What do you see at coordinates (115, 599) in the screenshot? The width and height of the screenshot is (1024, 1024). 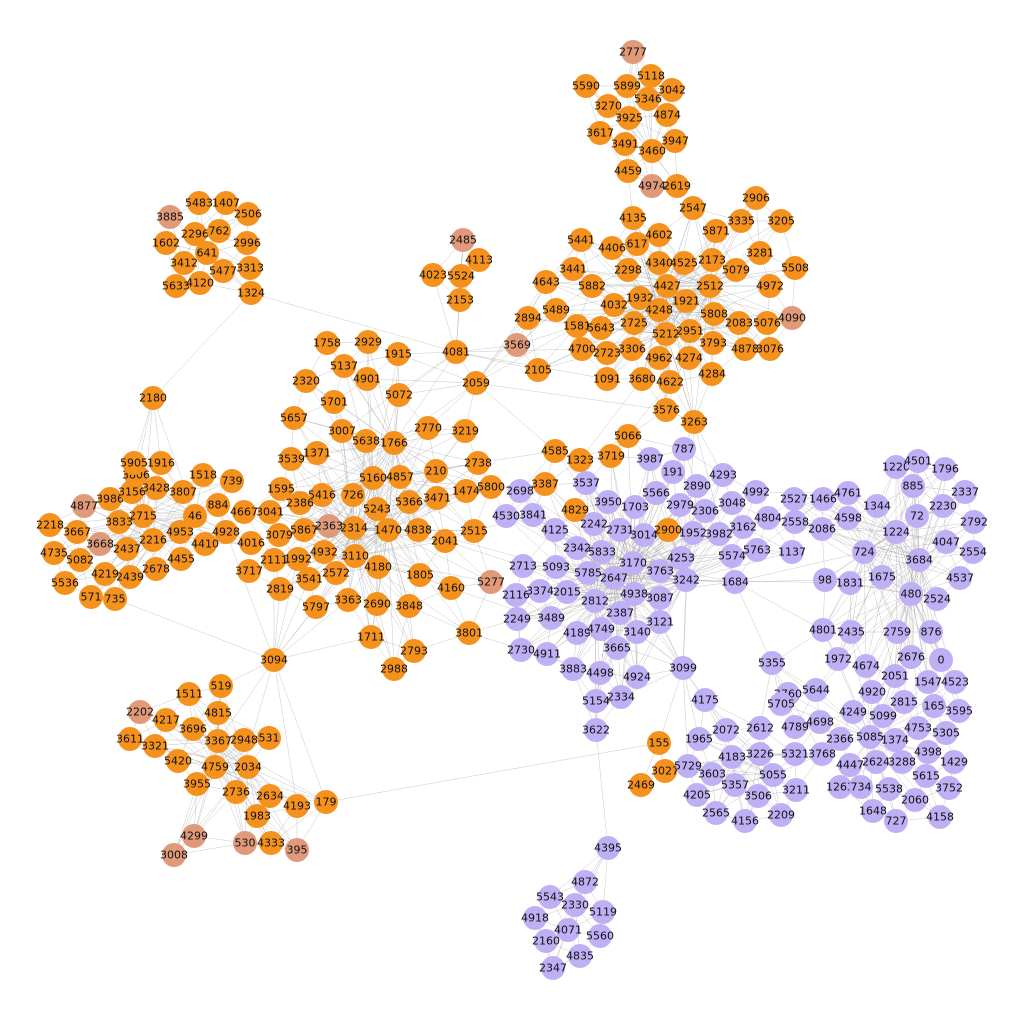 I see `graph-node: 735` at bounding box center [115, 599].